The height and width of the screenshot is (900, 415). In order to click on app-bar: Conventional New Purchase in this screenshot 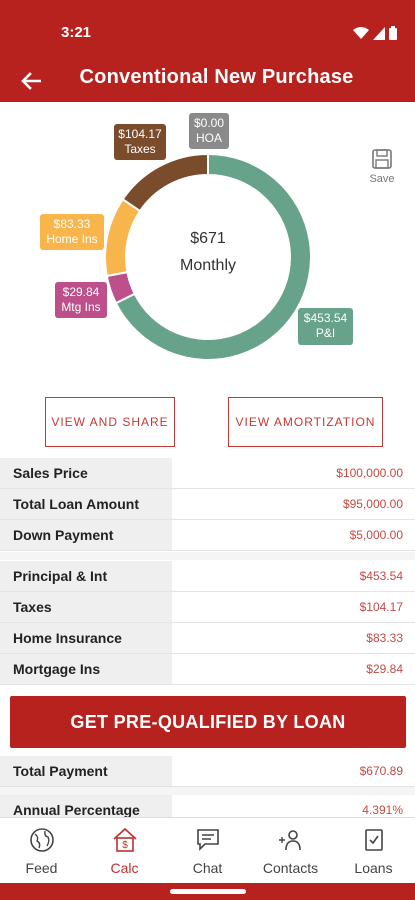, I will do `click(207, 81)`.